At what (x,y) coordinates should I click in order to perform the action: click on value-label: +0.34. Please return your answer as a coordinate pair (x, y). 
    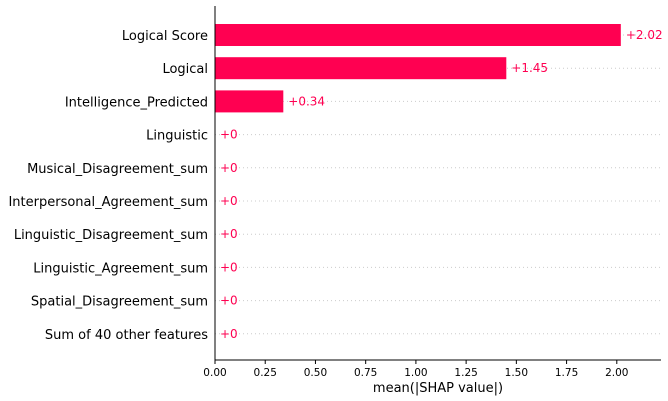
    Looking at the image, I should click on (306, 101).